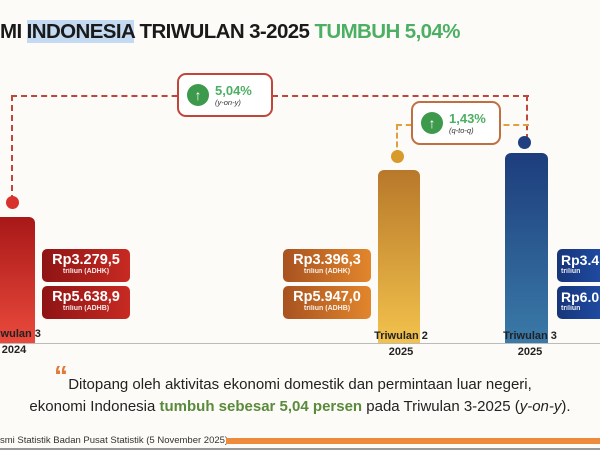  I want to click on bar-q3-2024, so click(17, 280).